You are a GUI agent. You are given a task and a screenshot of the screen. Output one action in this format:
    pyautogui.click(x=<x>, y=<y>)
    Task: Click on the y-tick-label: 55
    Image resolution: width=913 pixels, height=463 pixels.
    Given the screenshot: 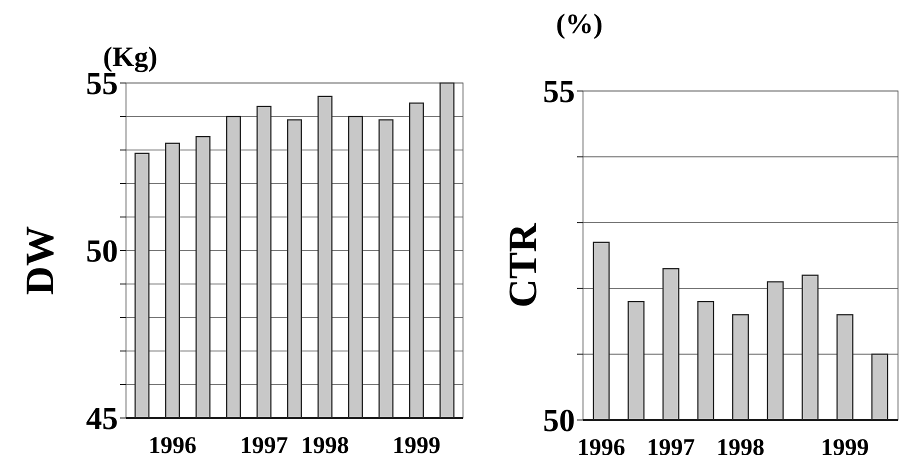 What is the action you would take?
    pyautogui.click(x=559, y=91)
    